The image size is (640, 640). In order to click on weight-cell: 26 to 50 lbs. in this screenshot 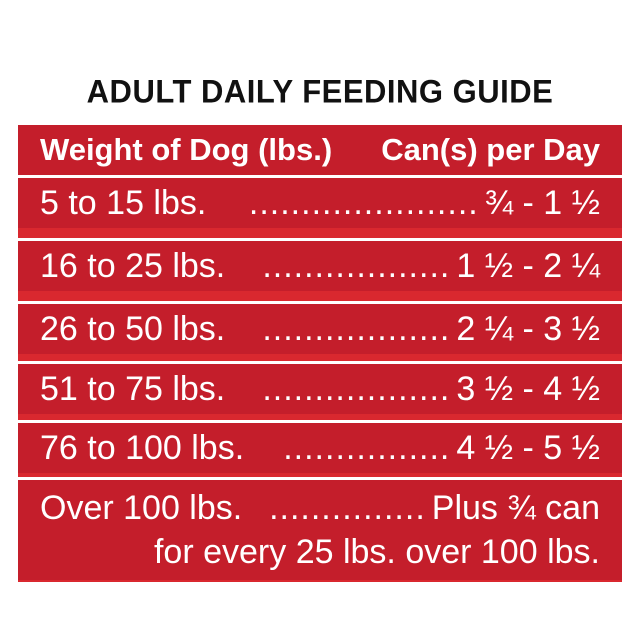, I will do `click(133, 328)`.